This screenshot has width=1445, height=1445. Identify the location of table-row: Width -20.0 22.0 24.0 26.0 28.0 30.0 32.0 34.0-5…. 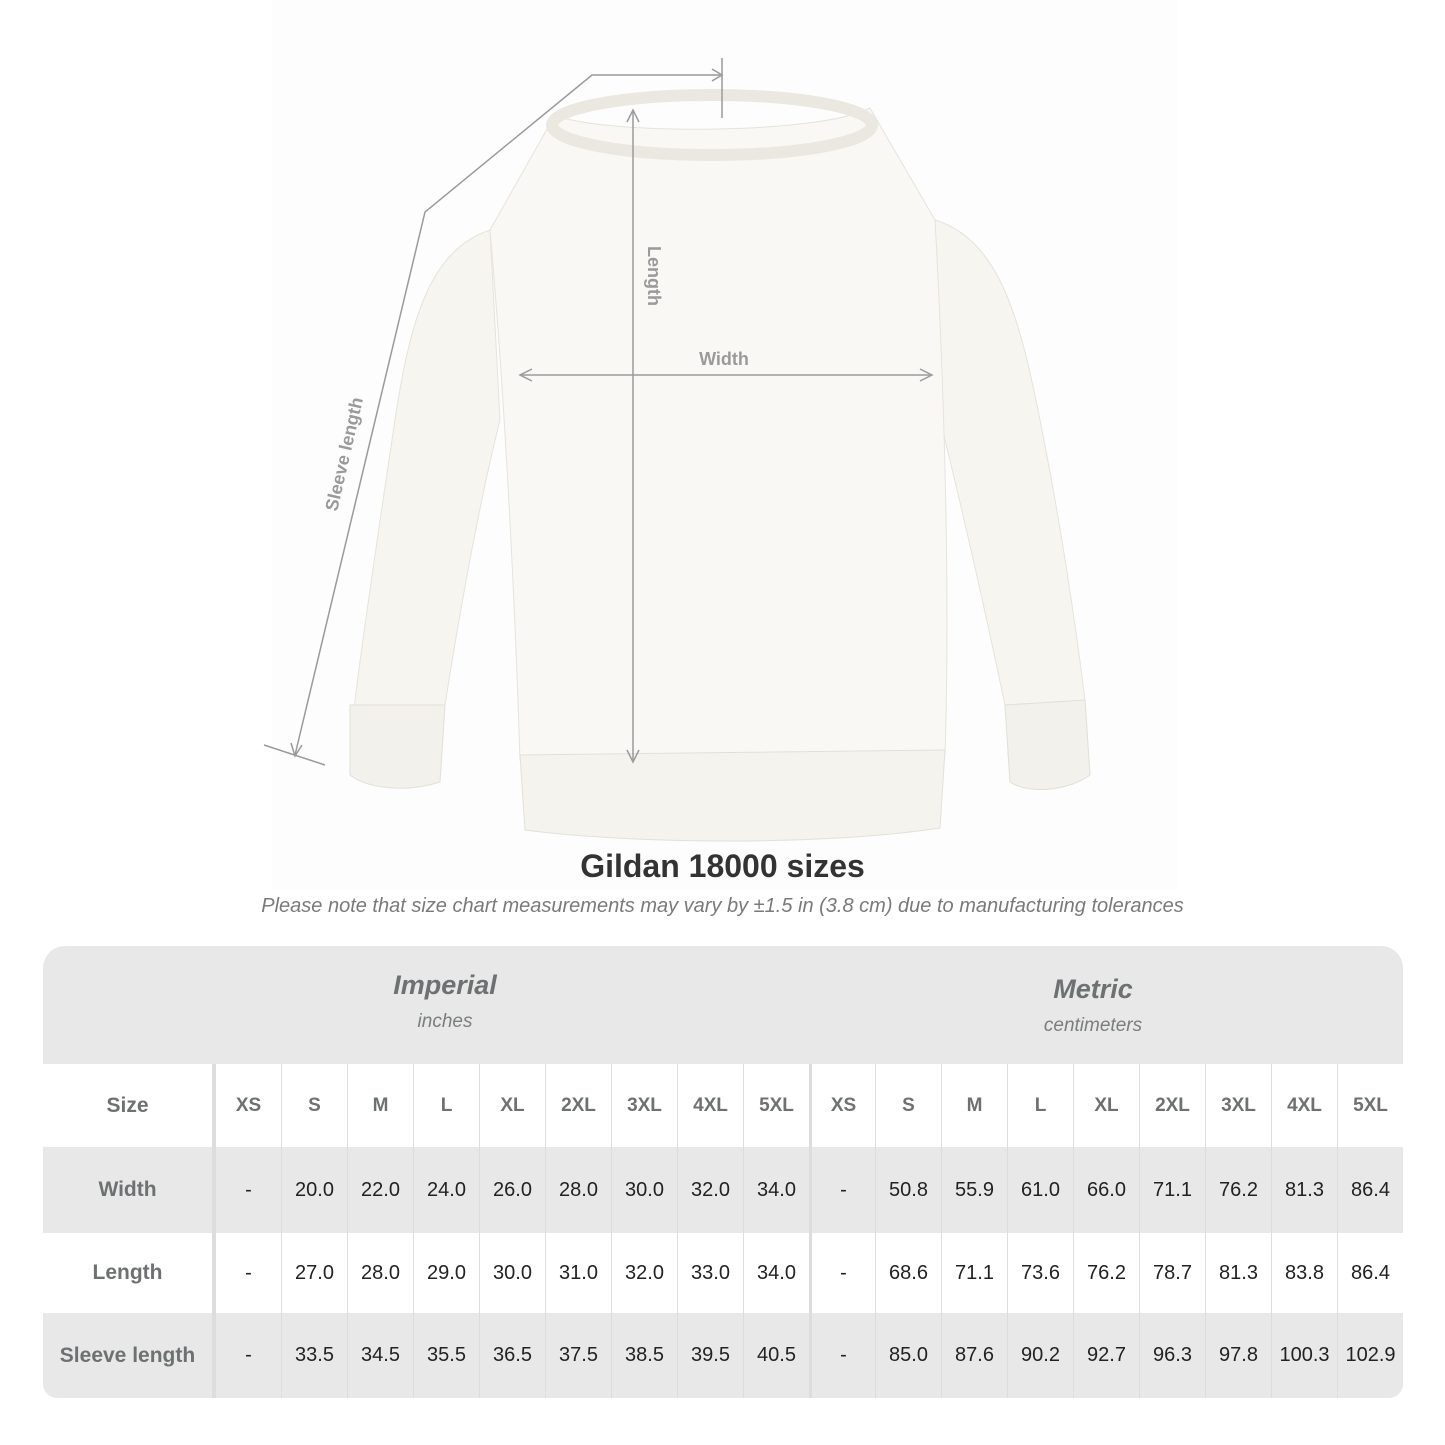
(723, 1190).